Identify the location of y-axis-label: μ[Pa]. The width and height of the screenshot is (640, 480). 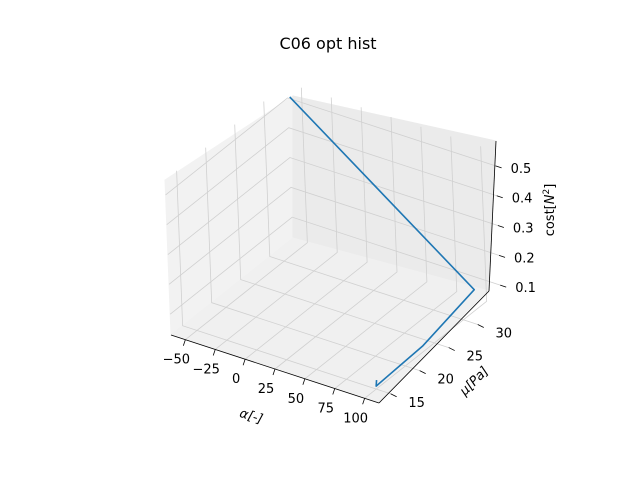
(474, 382).